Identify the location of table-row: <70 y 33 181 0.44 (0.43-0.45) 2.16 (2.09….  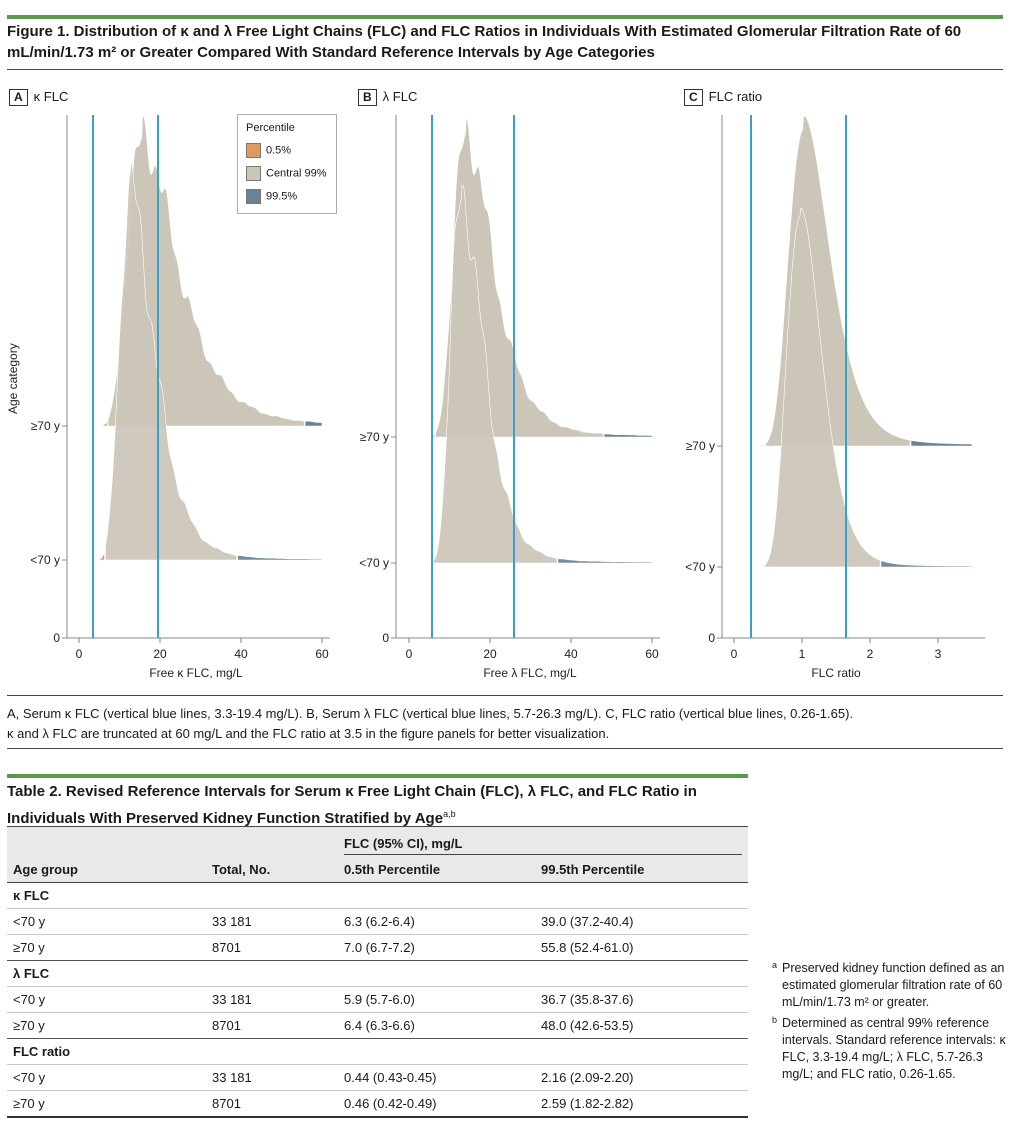
(377, 1078).